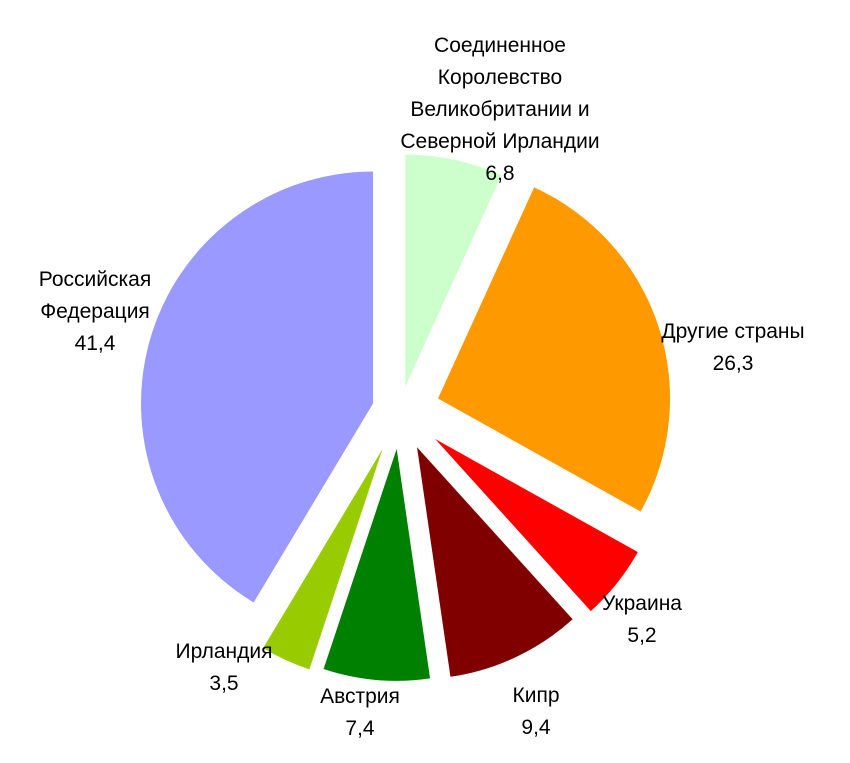 The height and width of the screenshot is (763, 850). What do you see at coordinates (499, 141) in the screenshot?
I see `slice-category: Северной Ирландии` at bounding box center [499, 141].